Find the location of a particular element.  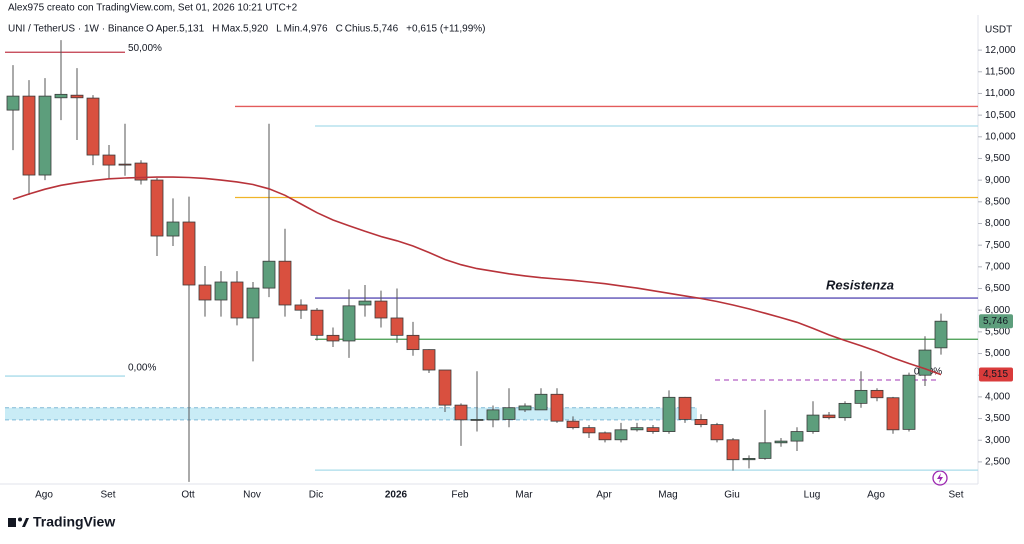

level-label: 0,00% is located at coordinates (142, 368).